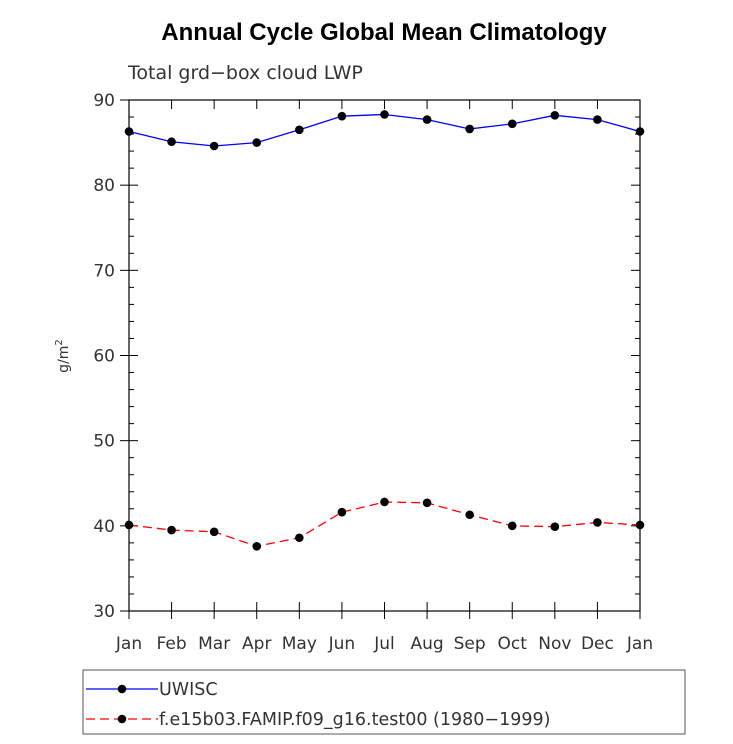 The height and width of the screenshot is (744, 733). What do you see at coordinates (554, 644) in the screenshot?
I see `x-tick-label: Nov` at bounding box center [554, 644].